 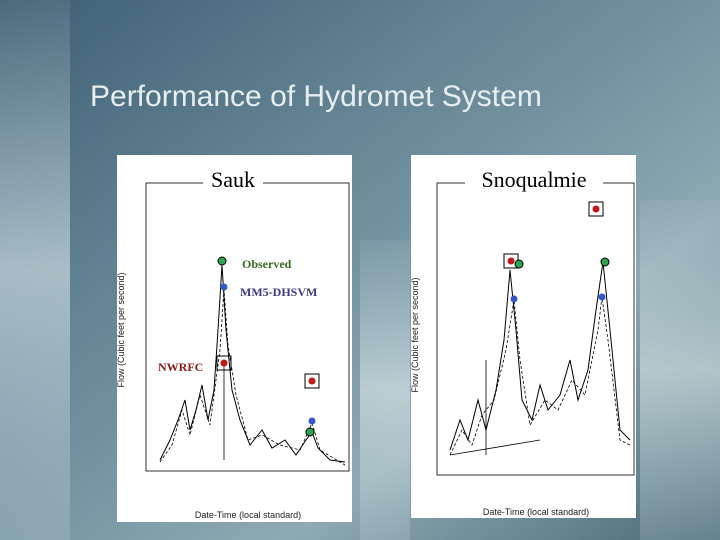 What do you see at coordinates (316, 96) in the screenshot?
I see `slide-title: Performance of Hydromet System` at bounding box center [316, 96].